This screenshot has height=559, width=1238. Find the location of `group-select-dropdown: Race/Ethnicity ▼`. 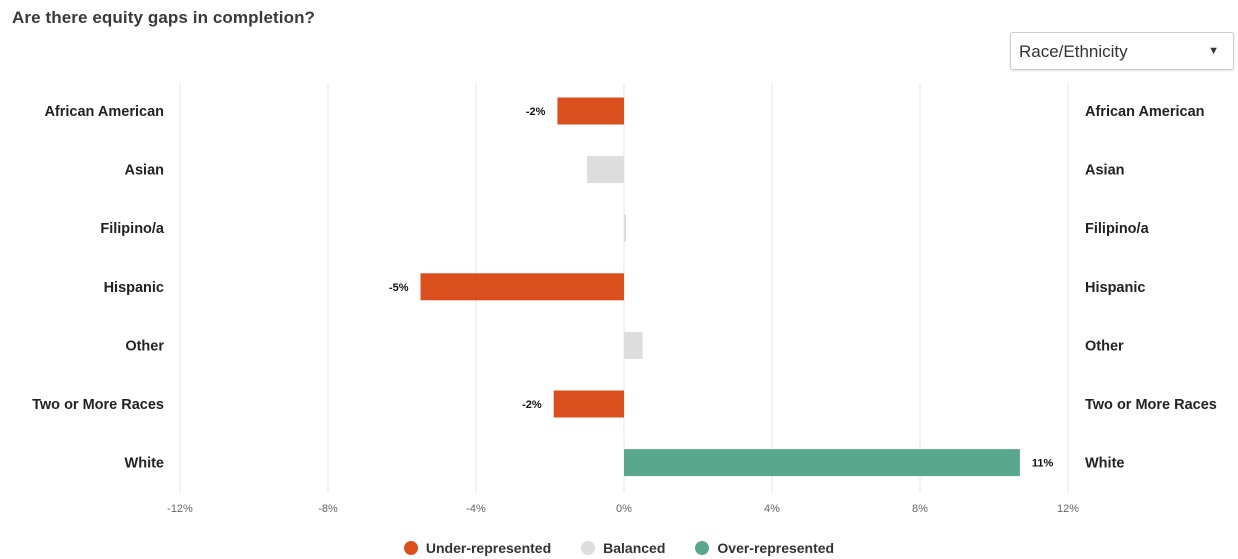

group-select-dropdown: Race/Ethnicity ▼ is located at coordinates (1122, 51).